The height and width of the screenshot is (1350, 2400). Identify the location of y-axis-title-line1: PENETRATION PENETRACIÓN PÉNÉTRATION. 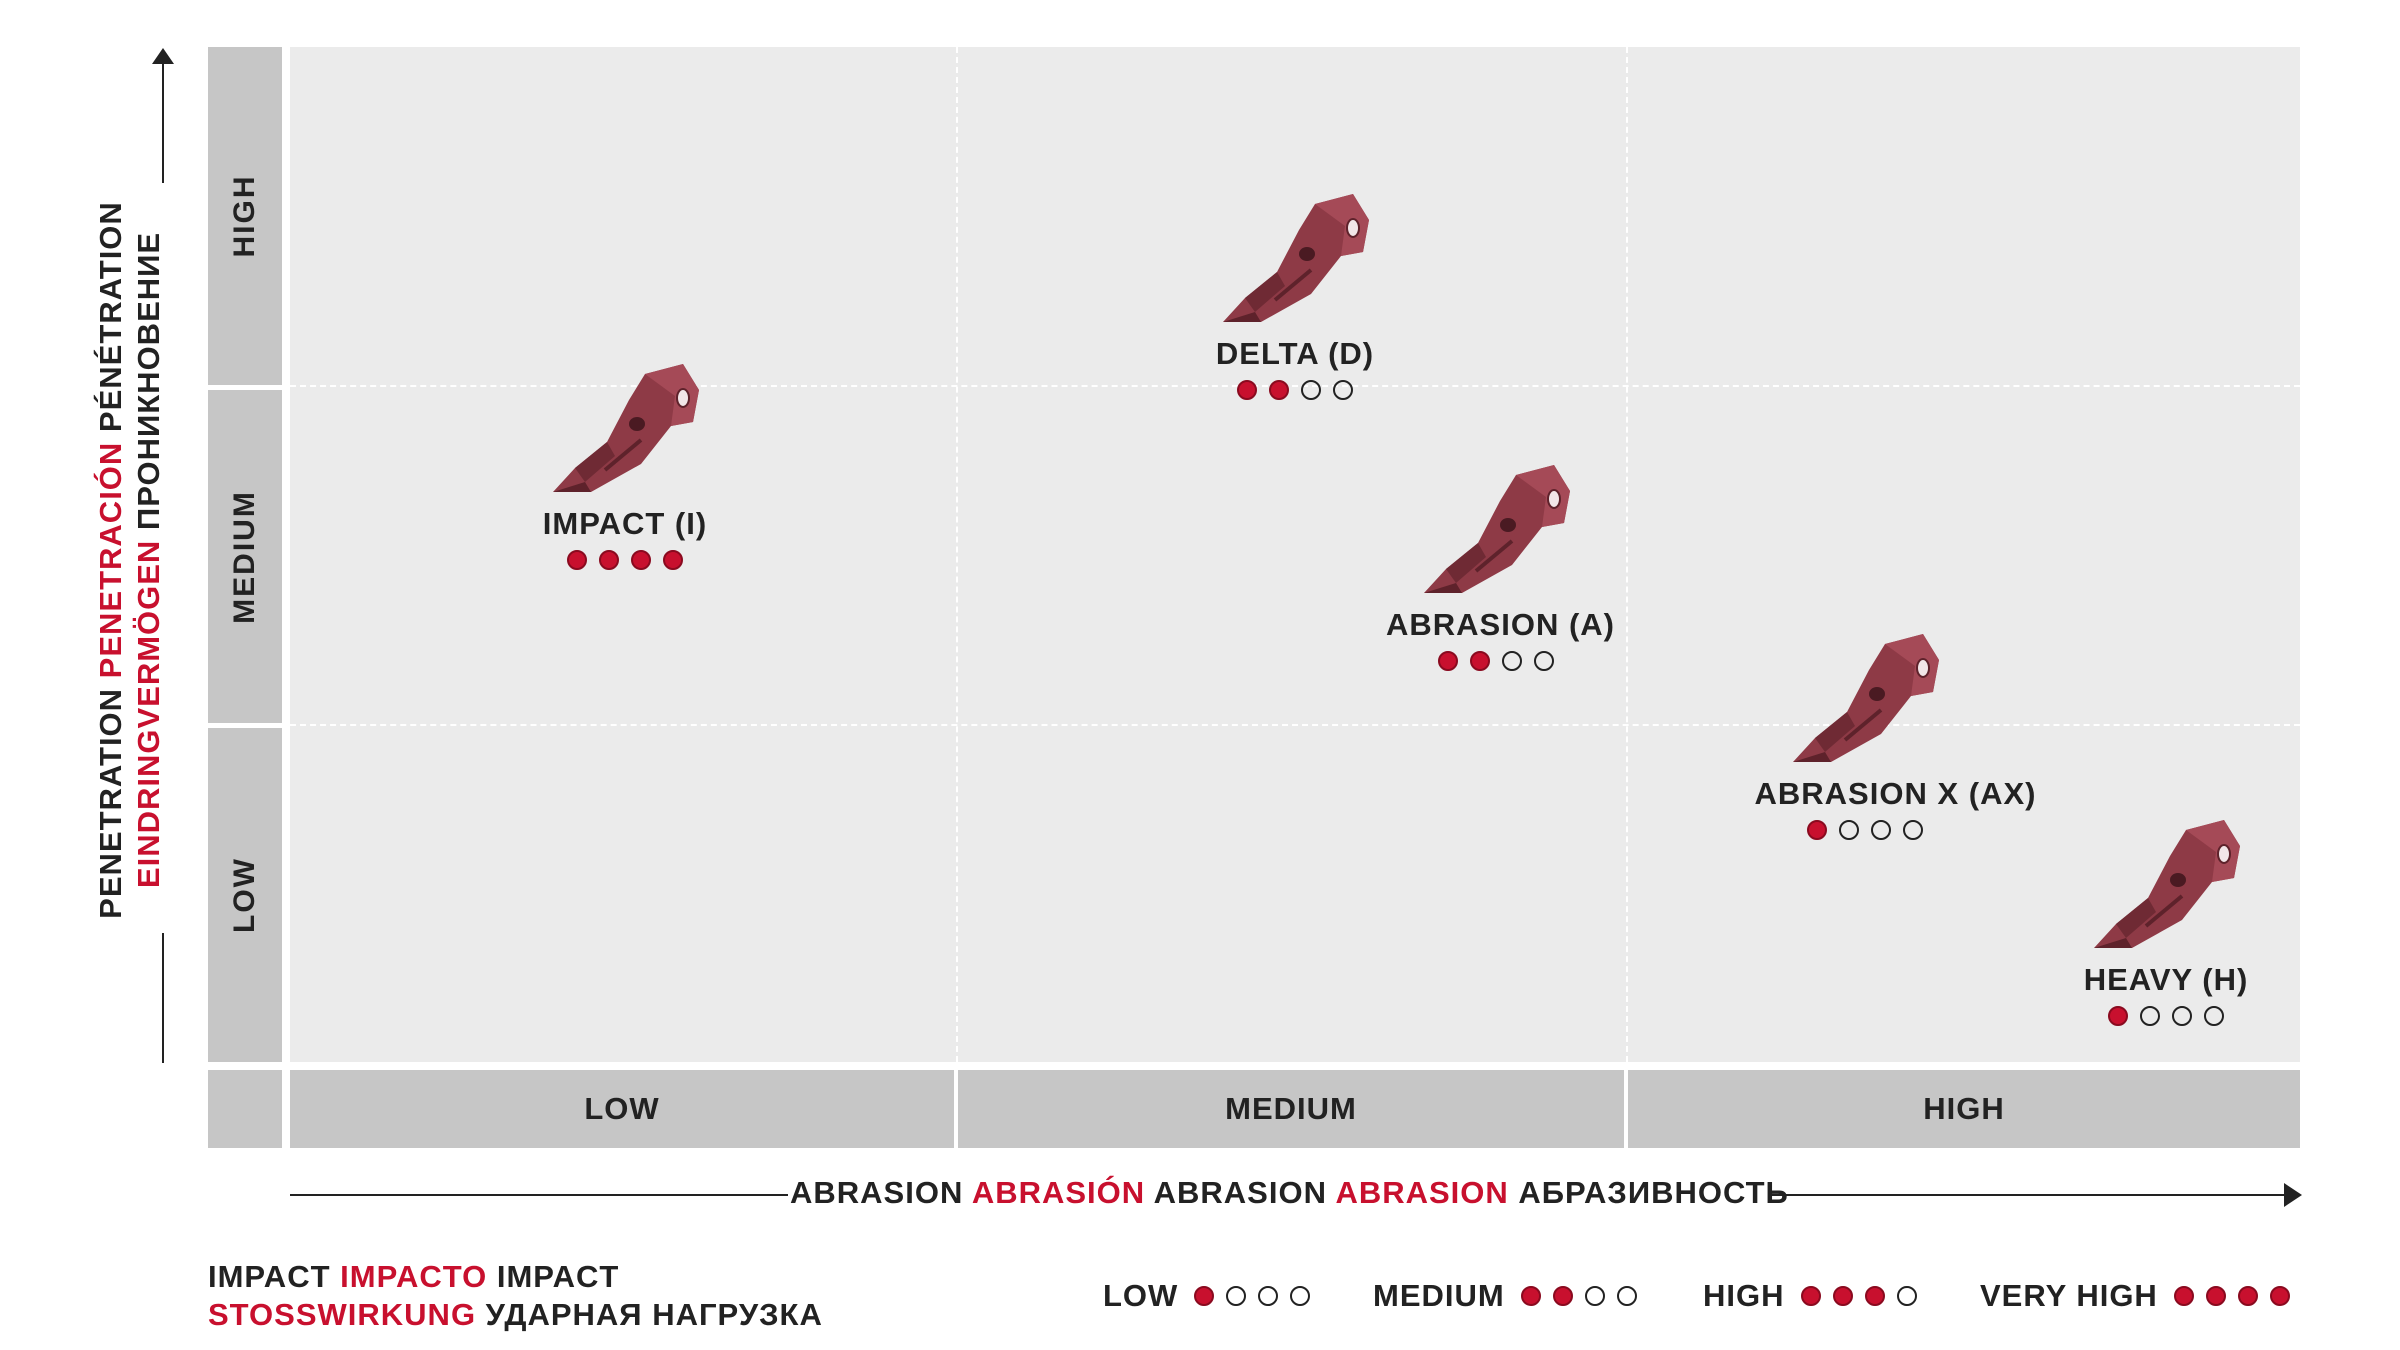
(111, 560).